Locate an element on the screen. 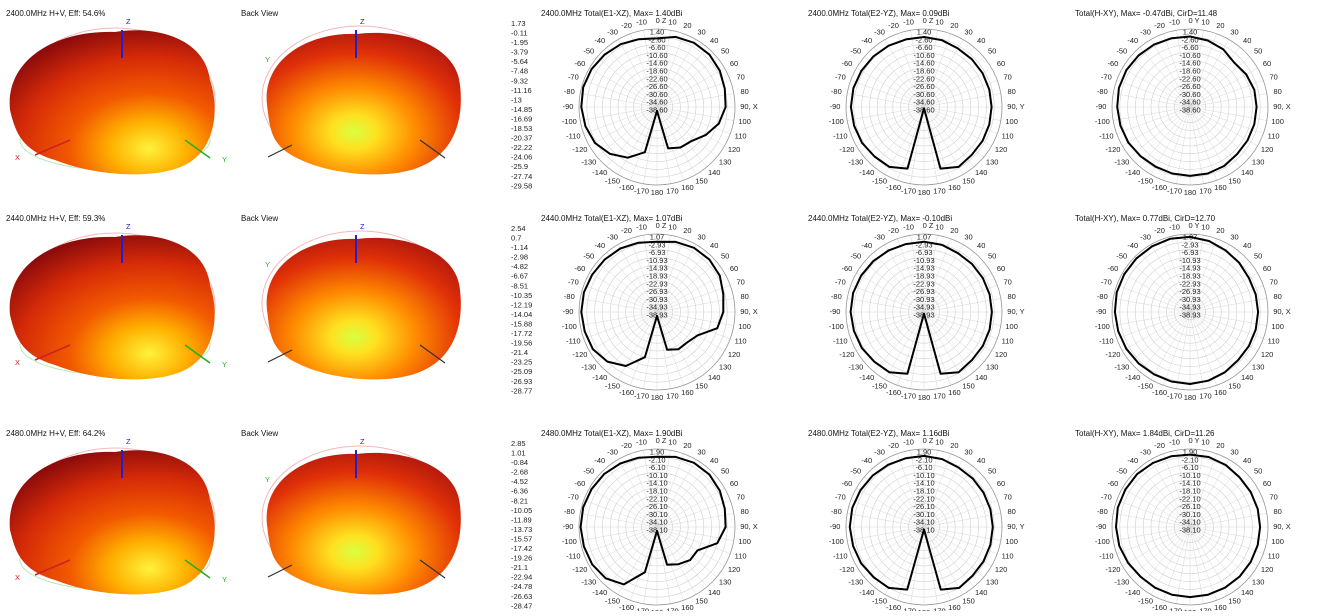 This screenshot has width=1317, height=616. scale-label: -8.51 is located at coordinates (519, 285).